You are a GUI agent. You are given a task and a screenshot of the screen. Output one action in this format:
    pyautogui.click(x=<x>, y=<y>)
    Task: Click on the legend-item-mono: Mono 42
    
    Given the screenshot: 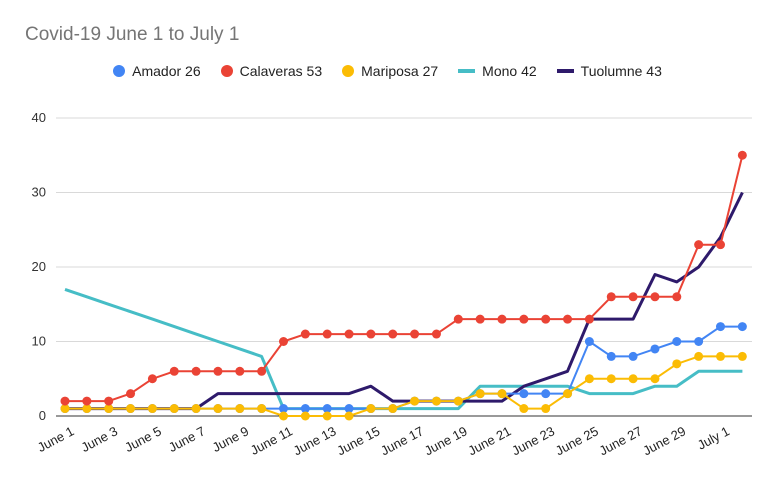 What is the action you would take?
    pyautogui.click(x=497, y=71)
    